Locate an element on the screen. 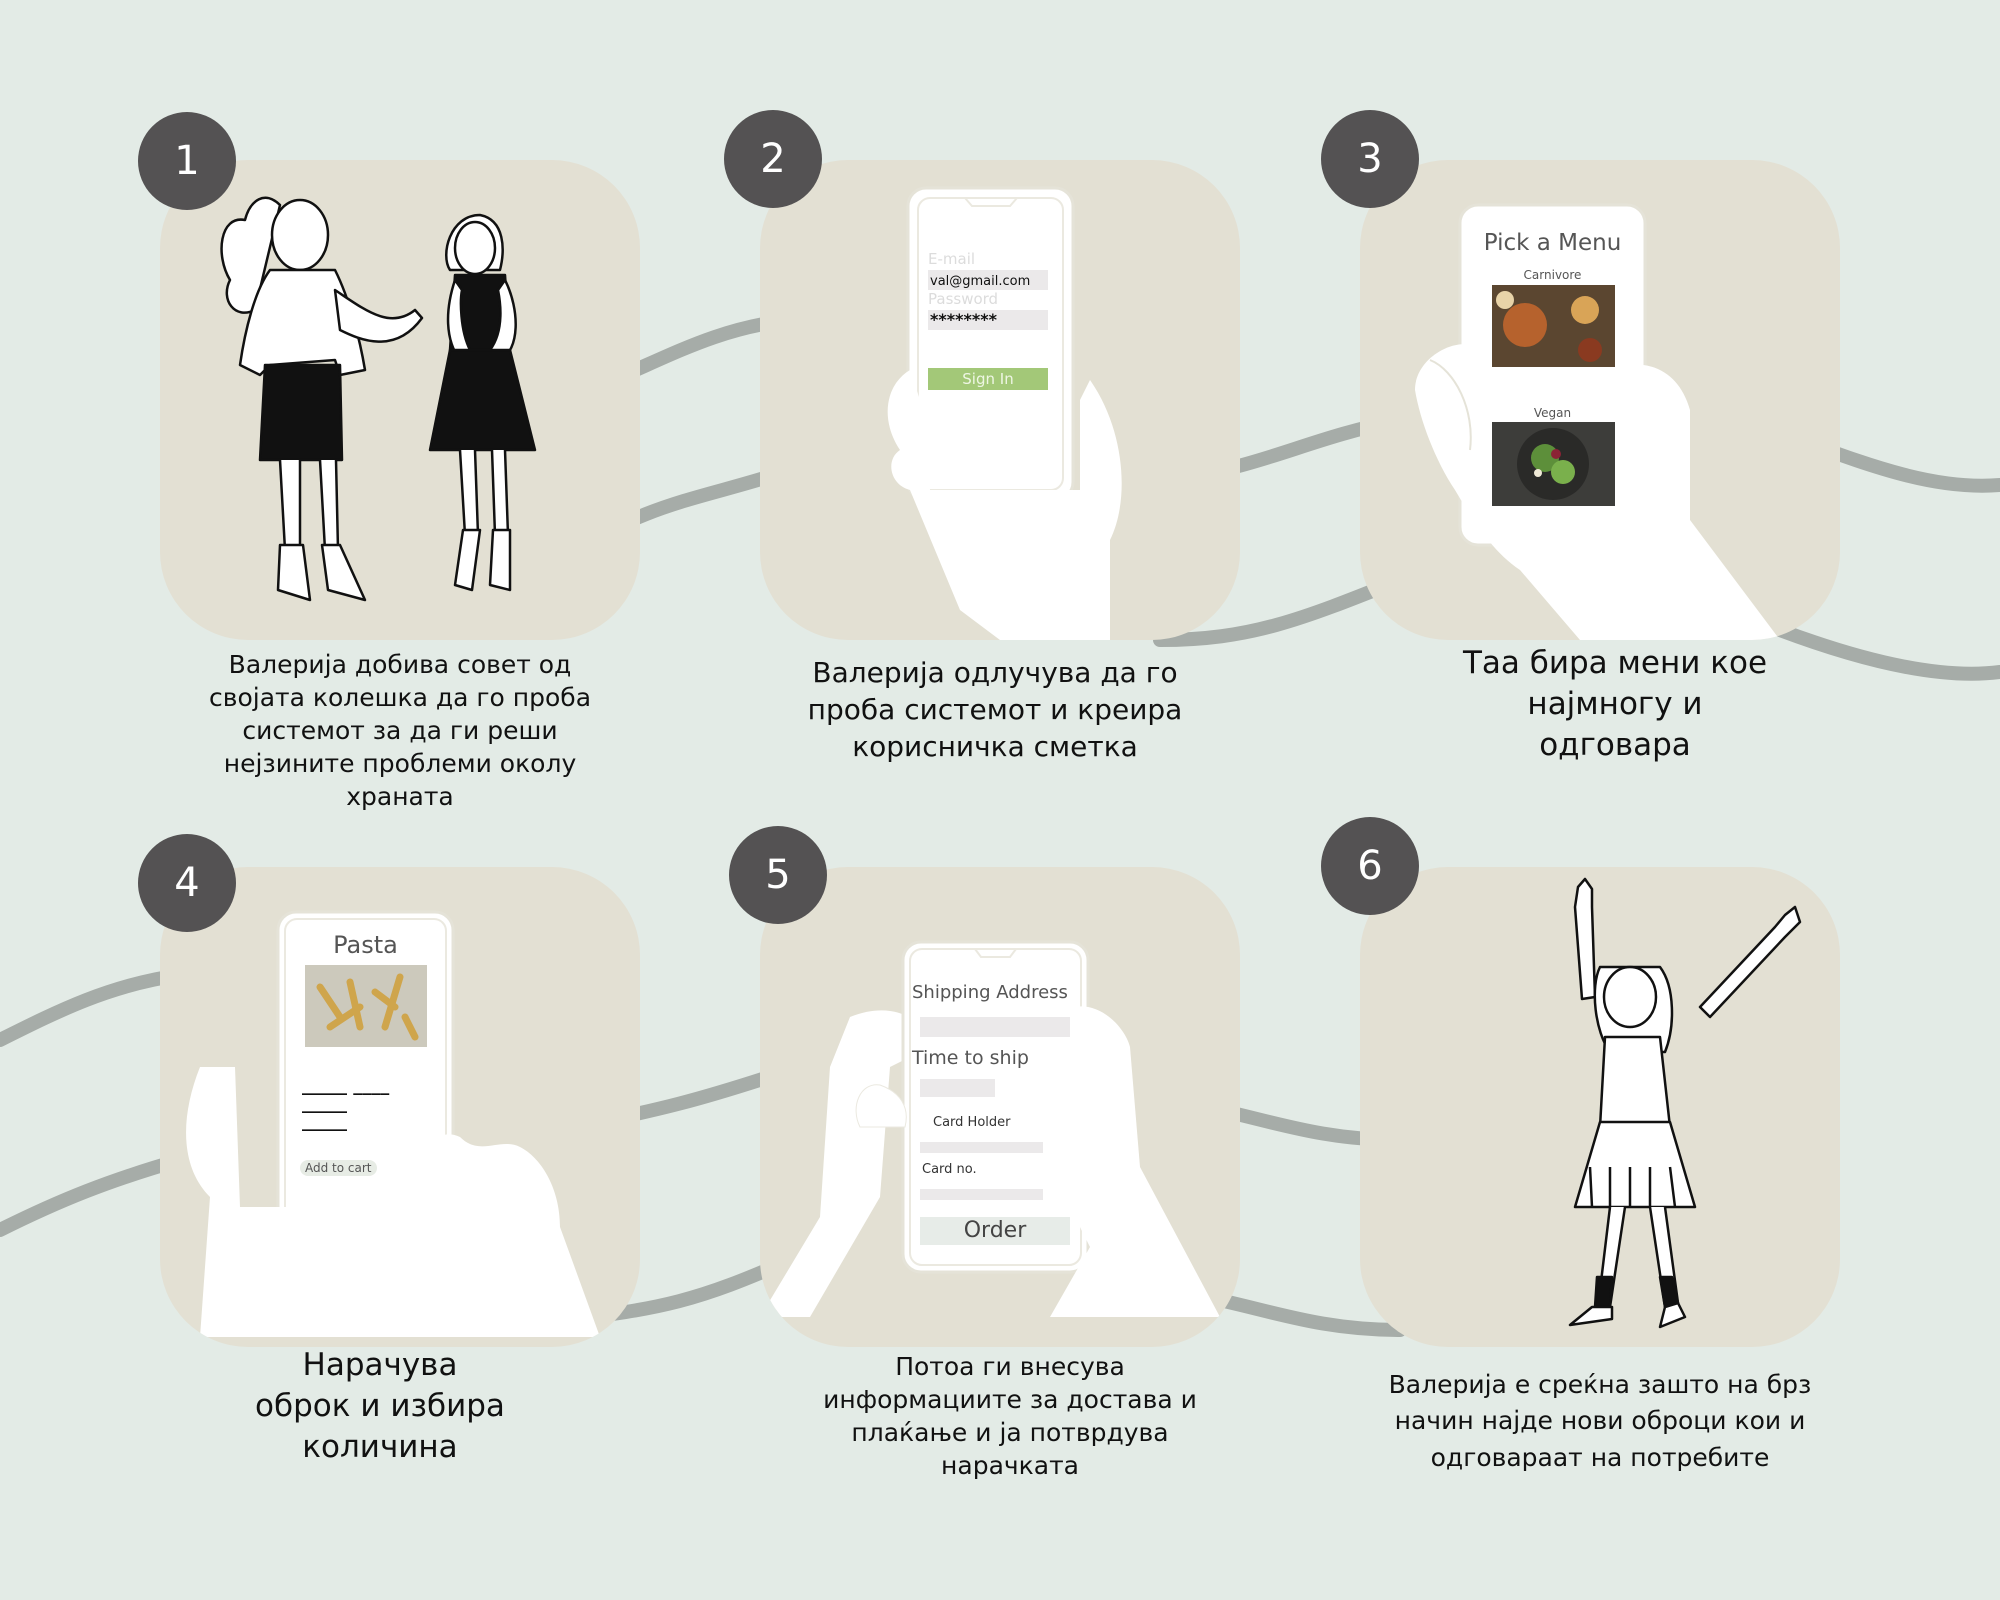 This screenshot has width=2000, height=1600. caption-line: најмногу и is located at coordinates (1615, 703).